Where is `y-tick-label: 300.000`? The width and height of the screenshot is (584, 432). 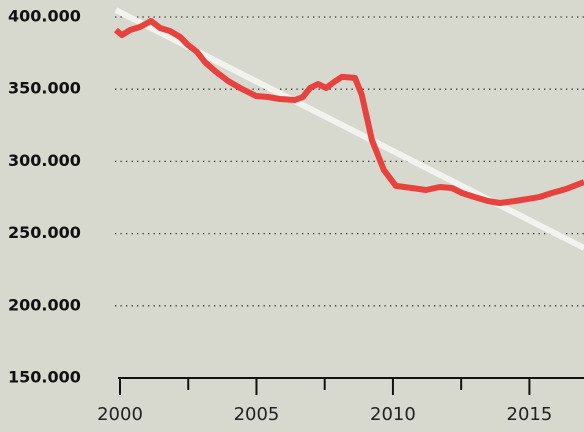
y-tick-label: 300.000 is located at coordinates (44, 160).